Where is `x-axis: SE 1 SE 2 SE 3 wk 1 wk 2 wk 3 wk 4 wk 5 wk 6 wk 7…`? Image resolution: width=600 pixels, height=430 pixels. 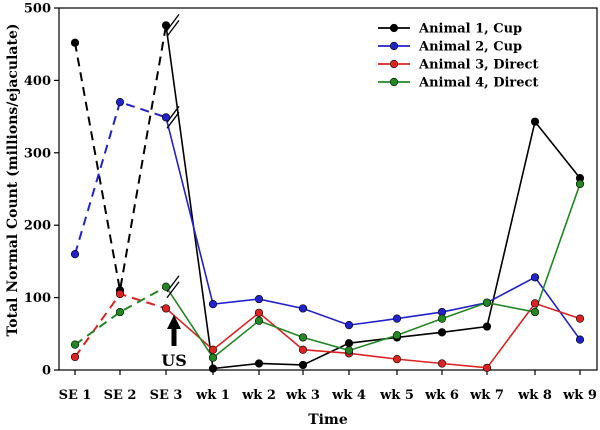
x-axis: SE 1 SE 2 SE 3 wk 1 wk 2 wk 3 wk 4 wk 5 wk 6 wk 7… is located at coordinates (328, 386).